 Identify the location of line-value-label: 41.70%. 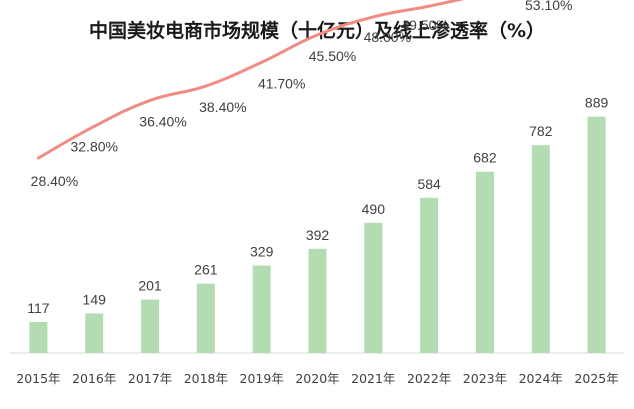
(281, 83).